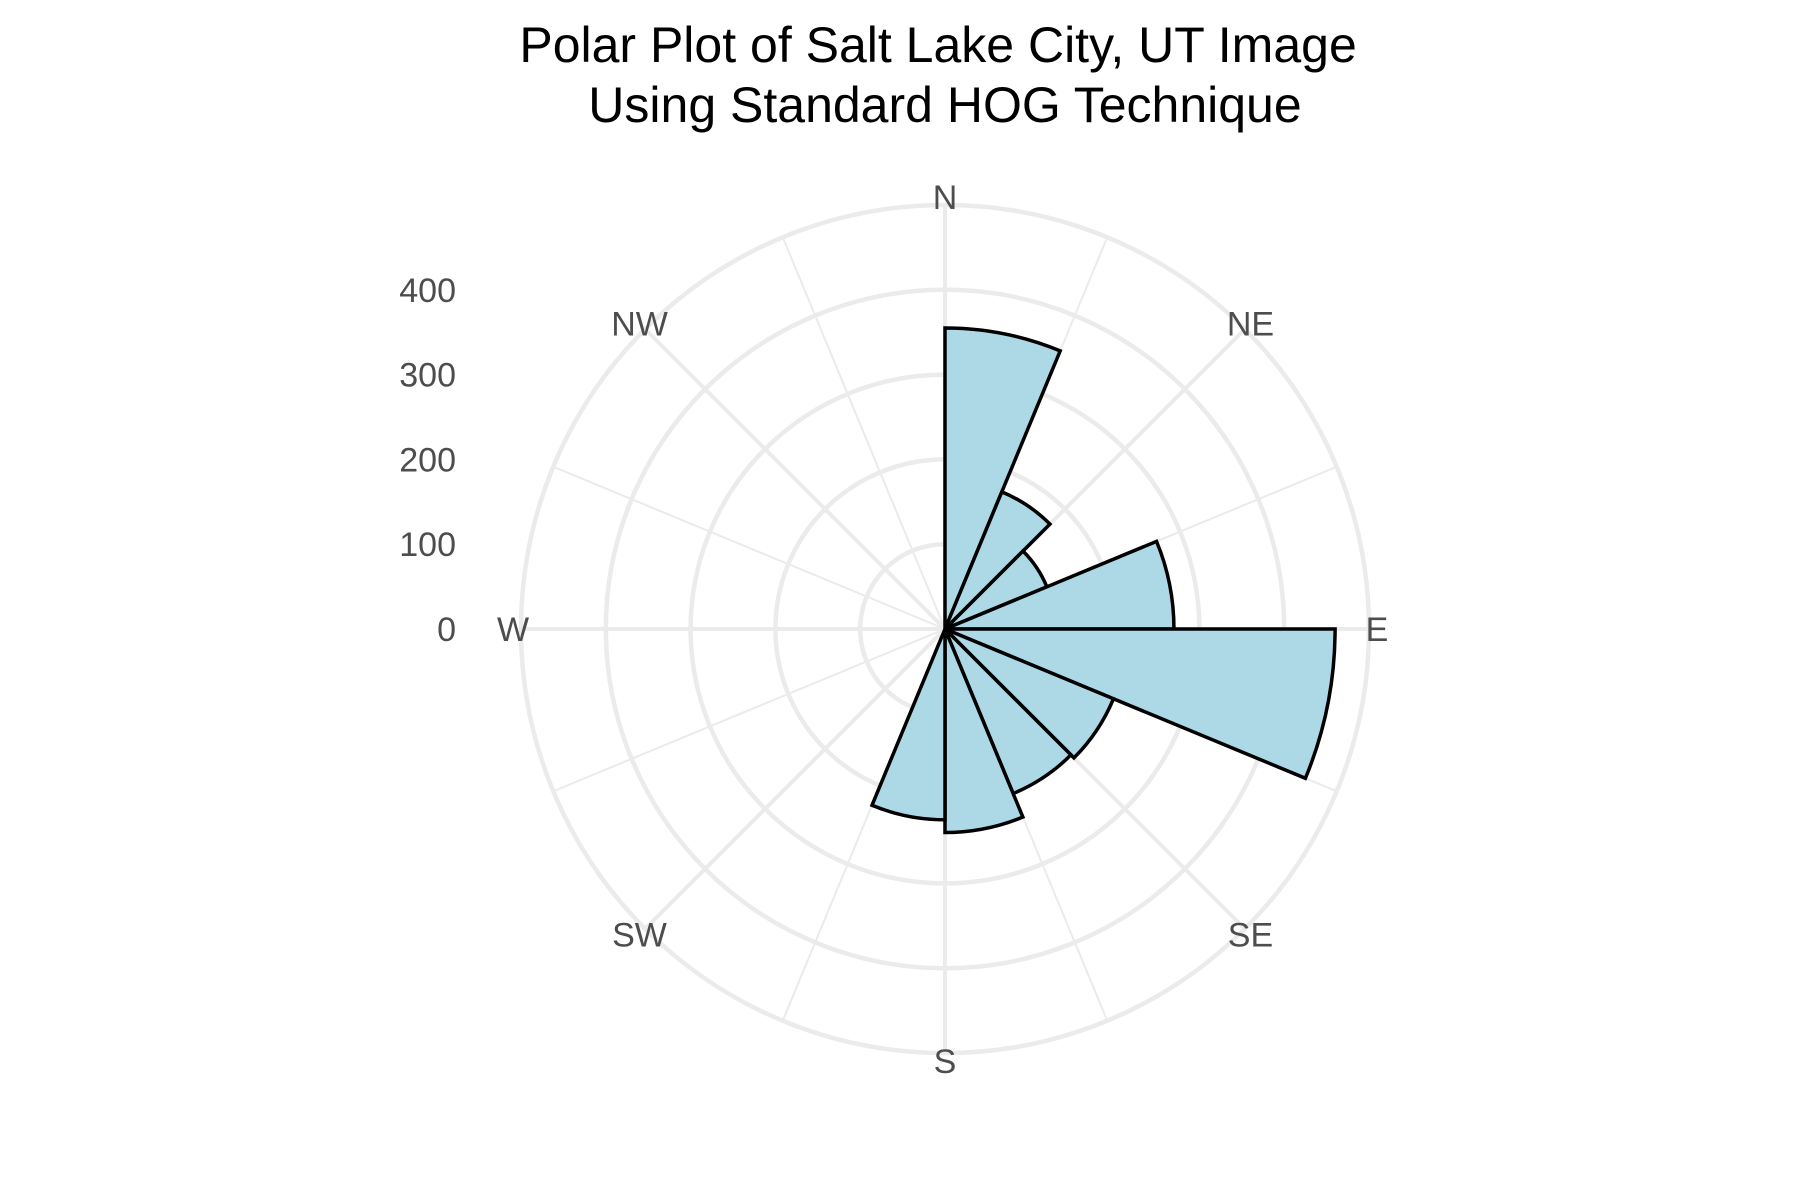 This screenshot has width=1800, height=1200. I want to click on direction-label-n: N, so click(945, 198).